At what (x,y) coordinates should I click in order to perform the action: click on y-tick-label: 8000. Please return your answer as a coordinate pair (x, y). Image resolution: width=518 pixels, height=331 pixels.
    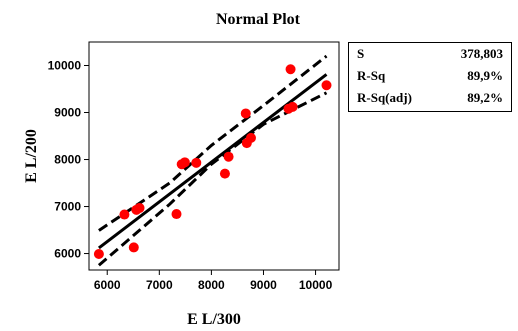
    Looking at the image, I should click on (67, 160).